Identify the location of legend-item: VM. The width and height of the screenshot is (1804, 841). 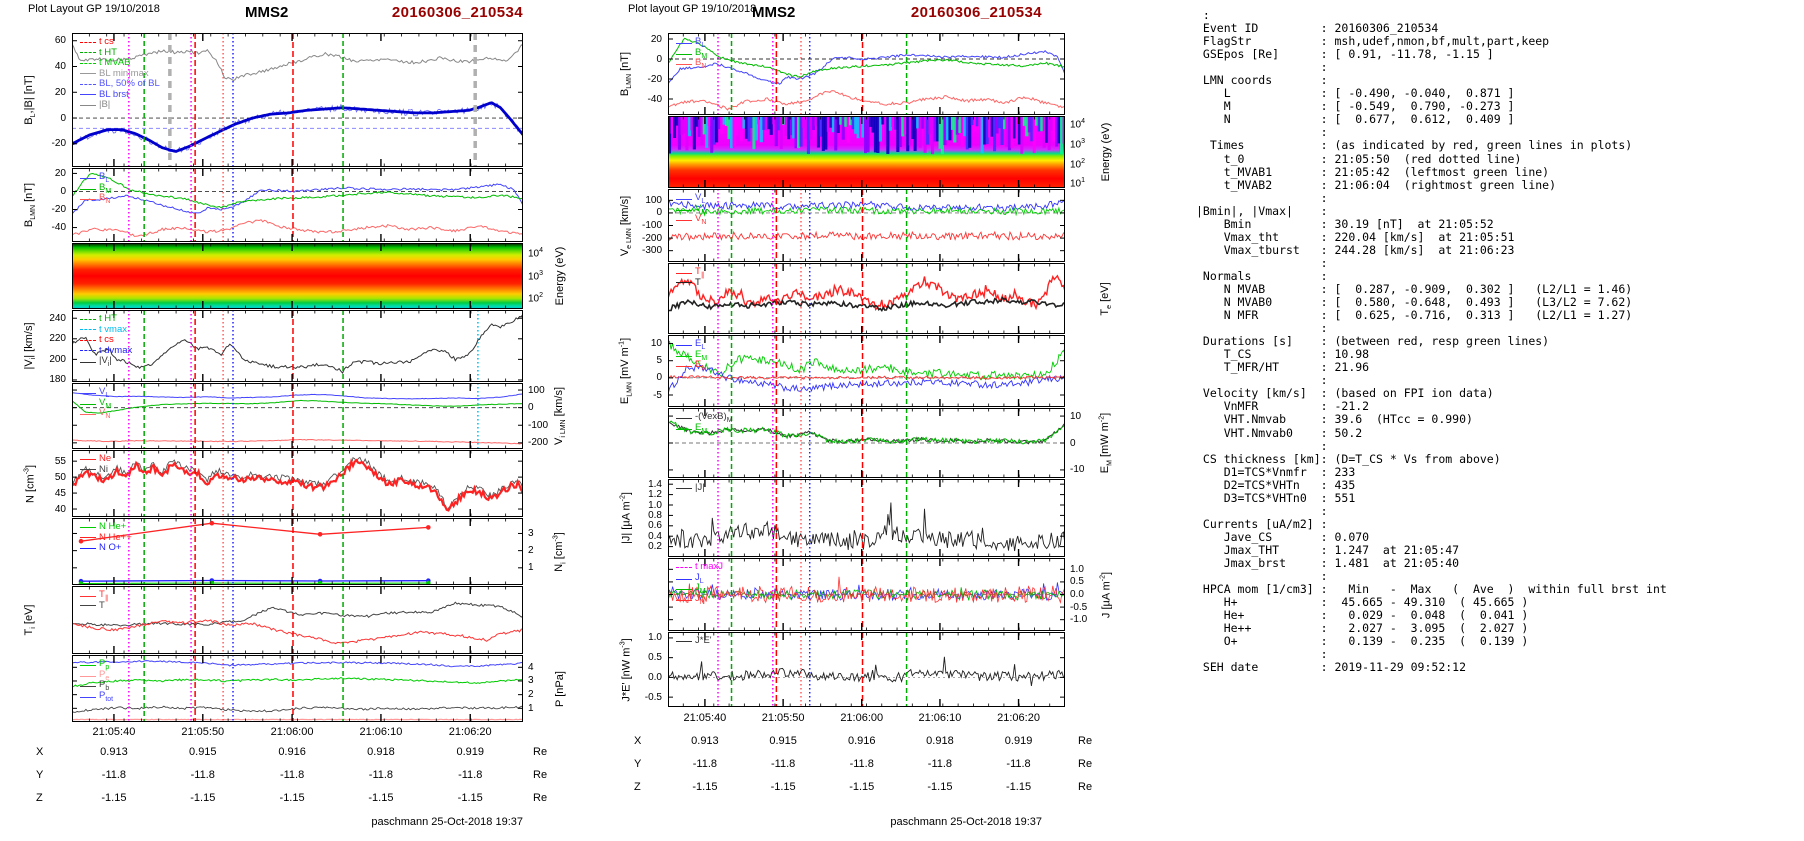
(692, 210).